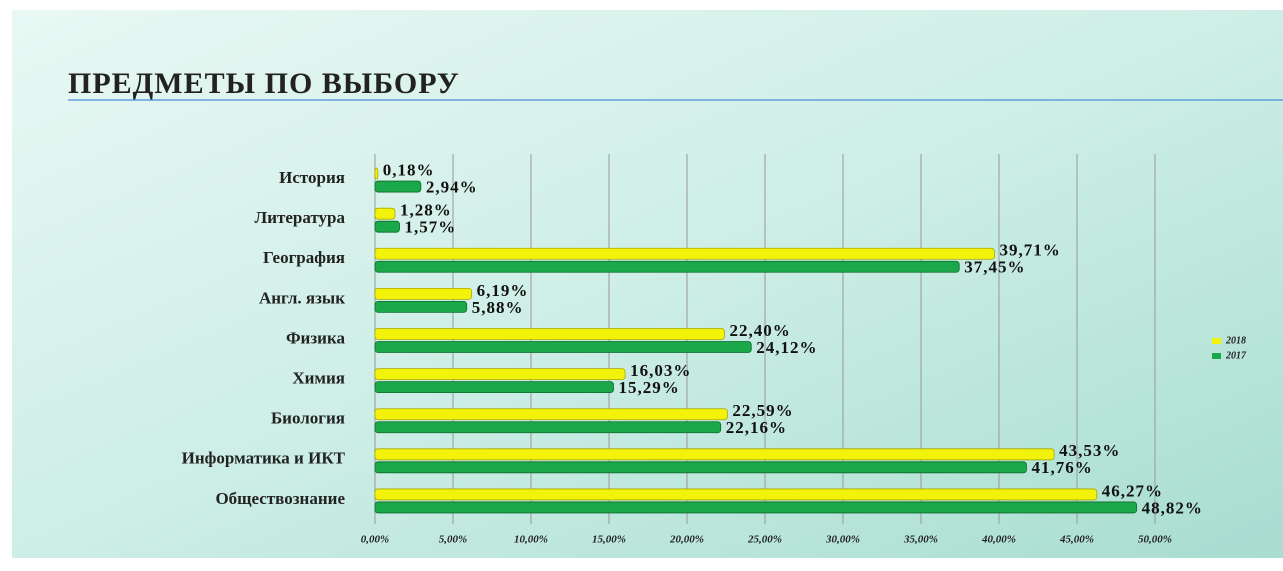 The height and width of the screenshot is (571, 1283). I want to click on value-label: 2,94%, so click(452, 186).